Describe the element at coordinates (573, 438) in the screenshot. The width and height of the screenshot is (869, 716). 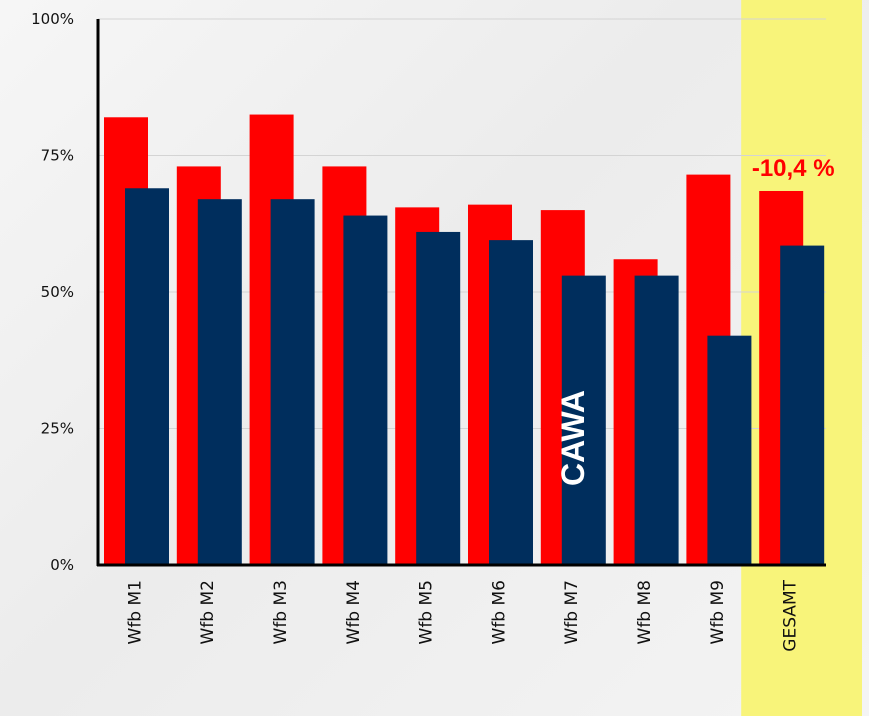
I see `cawa-annotation: CAWA` at that location.